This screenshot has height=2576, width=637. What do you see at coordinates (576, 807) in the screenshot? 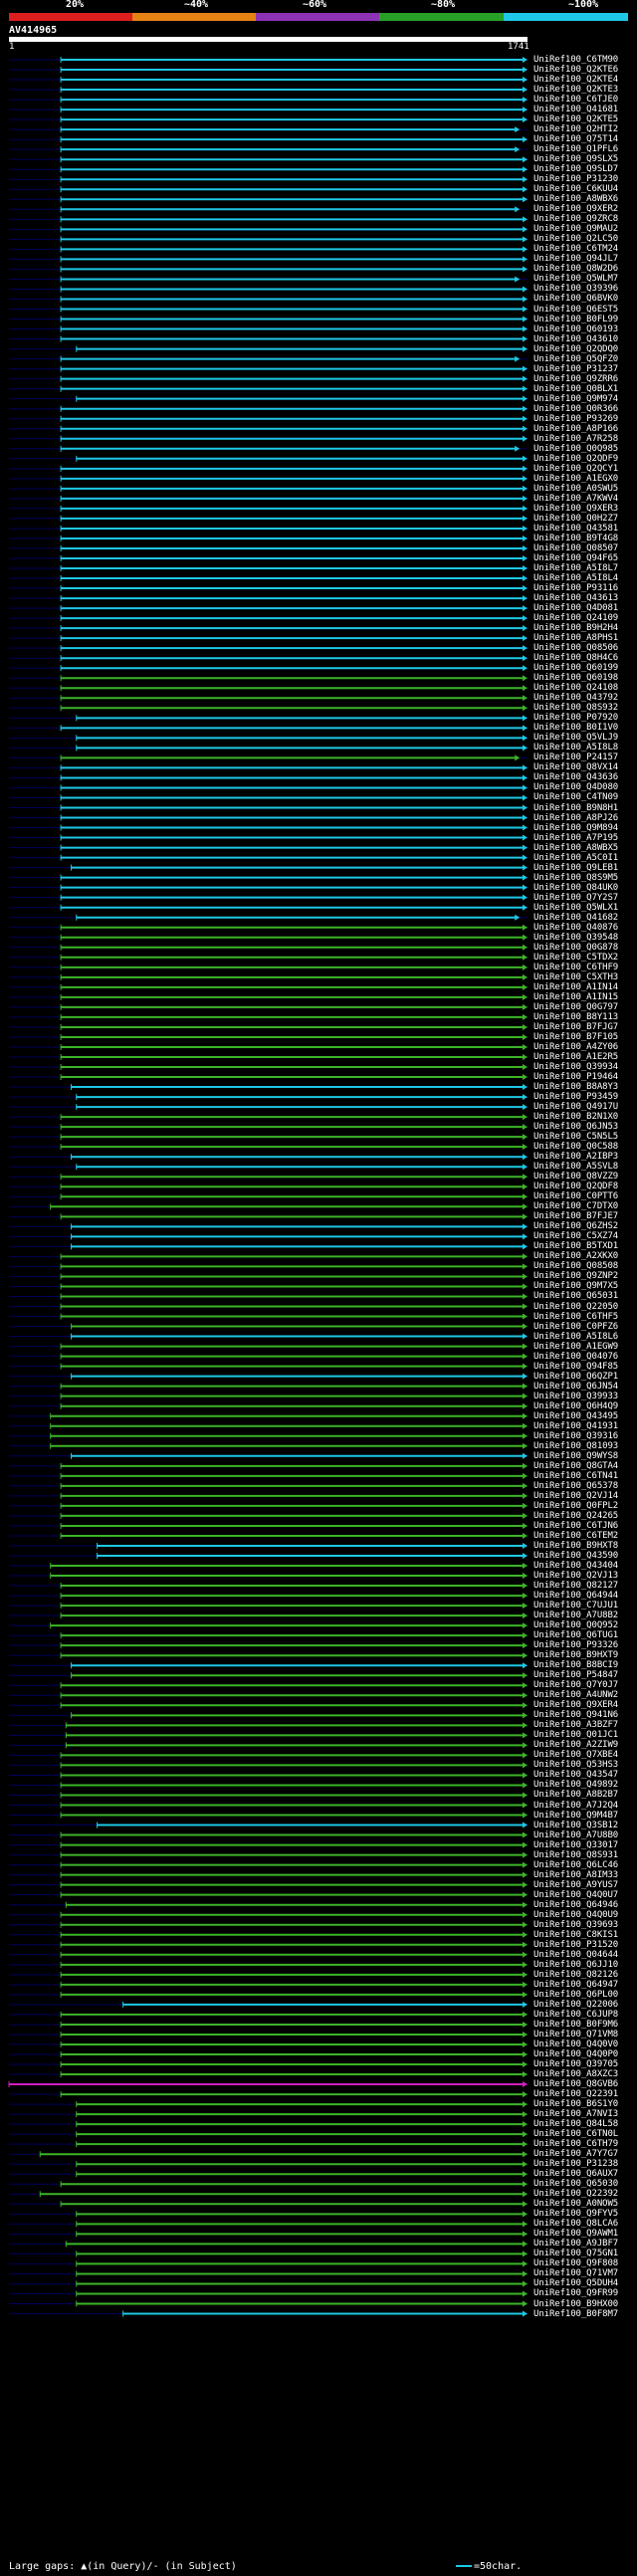
I see `hit-label: UniRef100_B9N8H1` at bounding box center [576, 807].